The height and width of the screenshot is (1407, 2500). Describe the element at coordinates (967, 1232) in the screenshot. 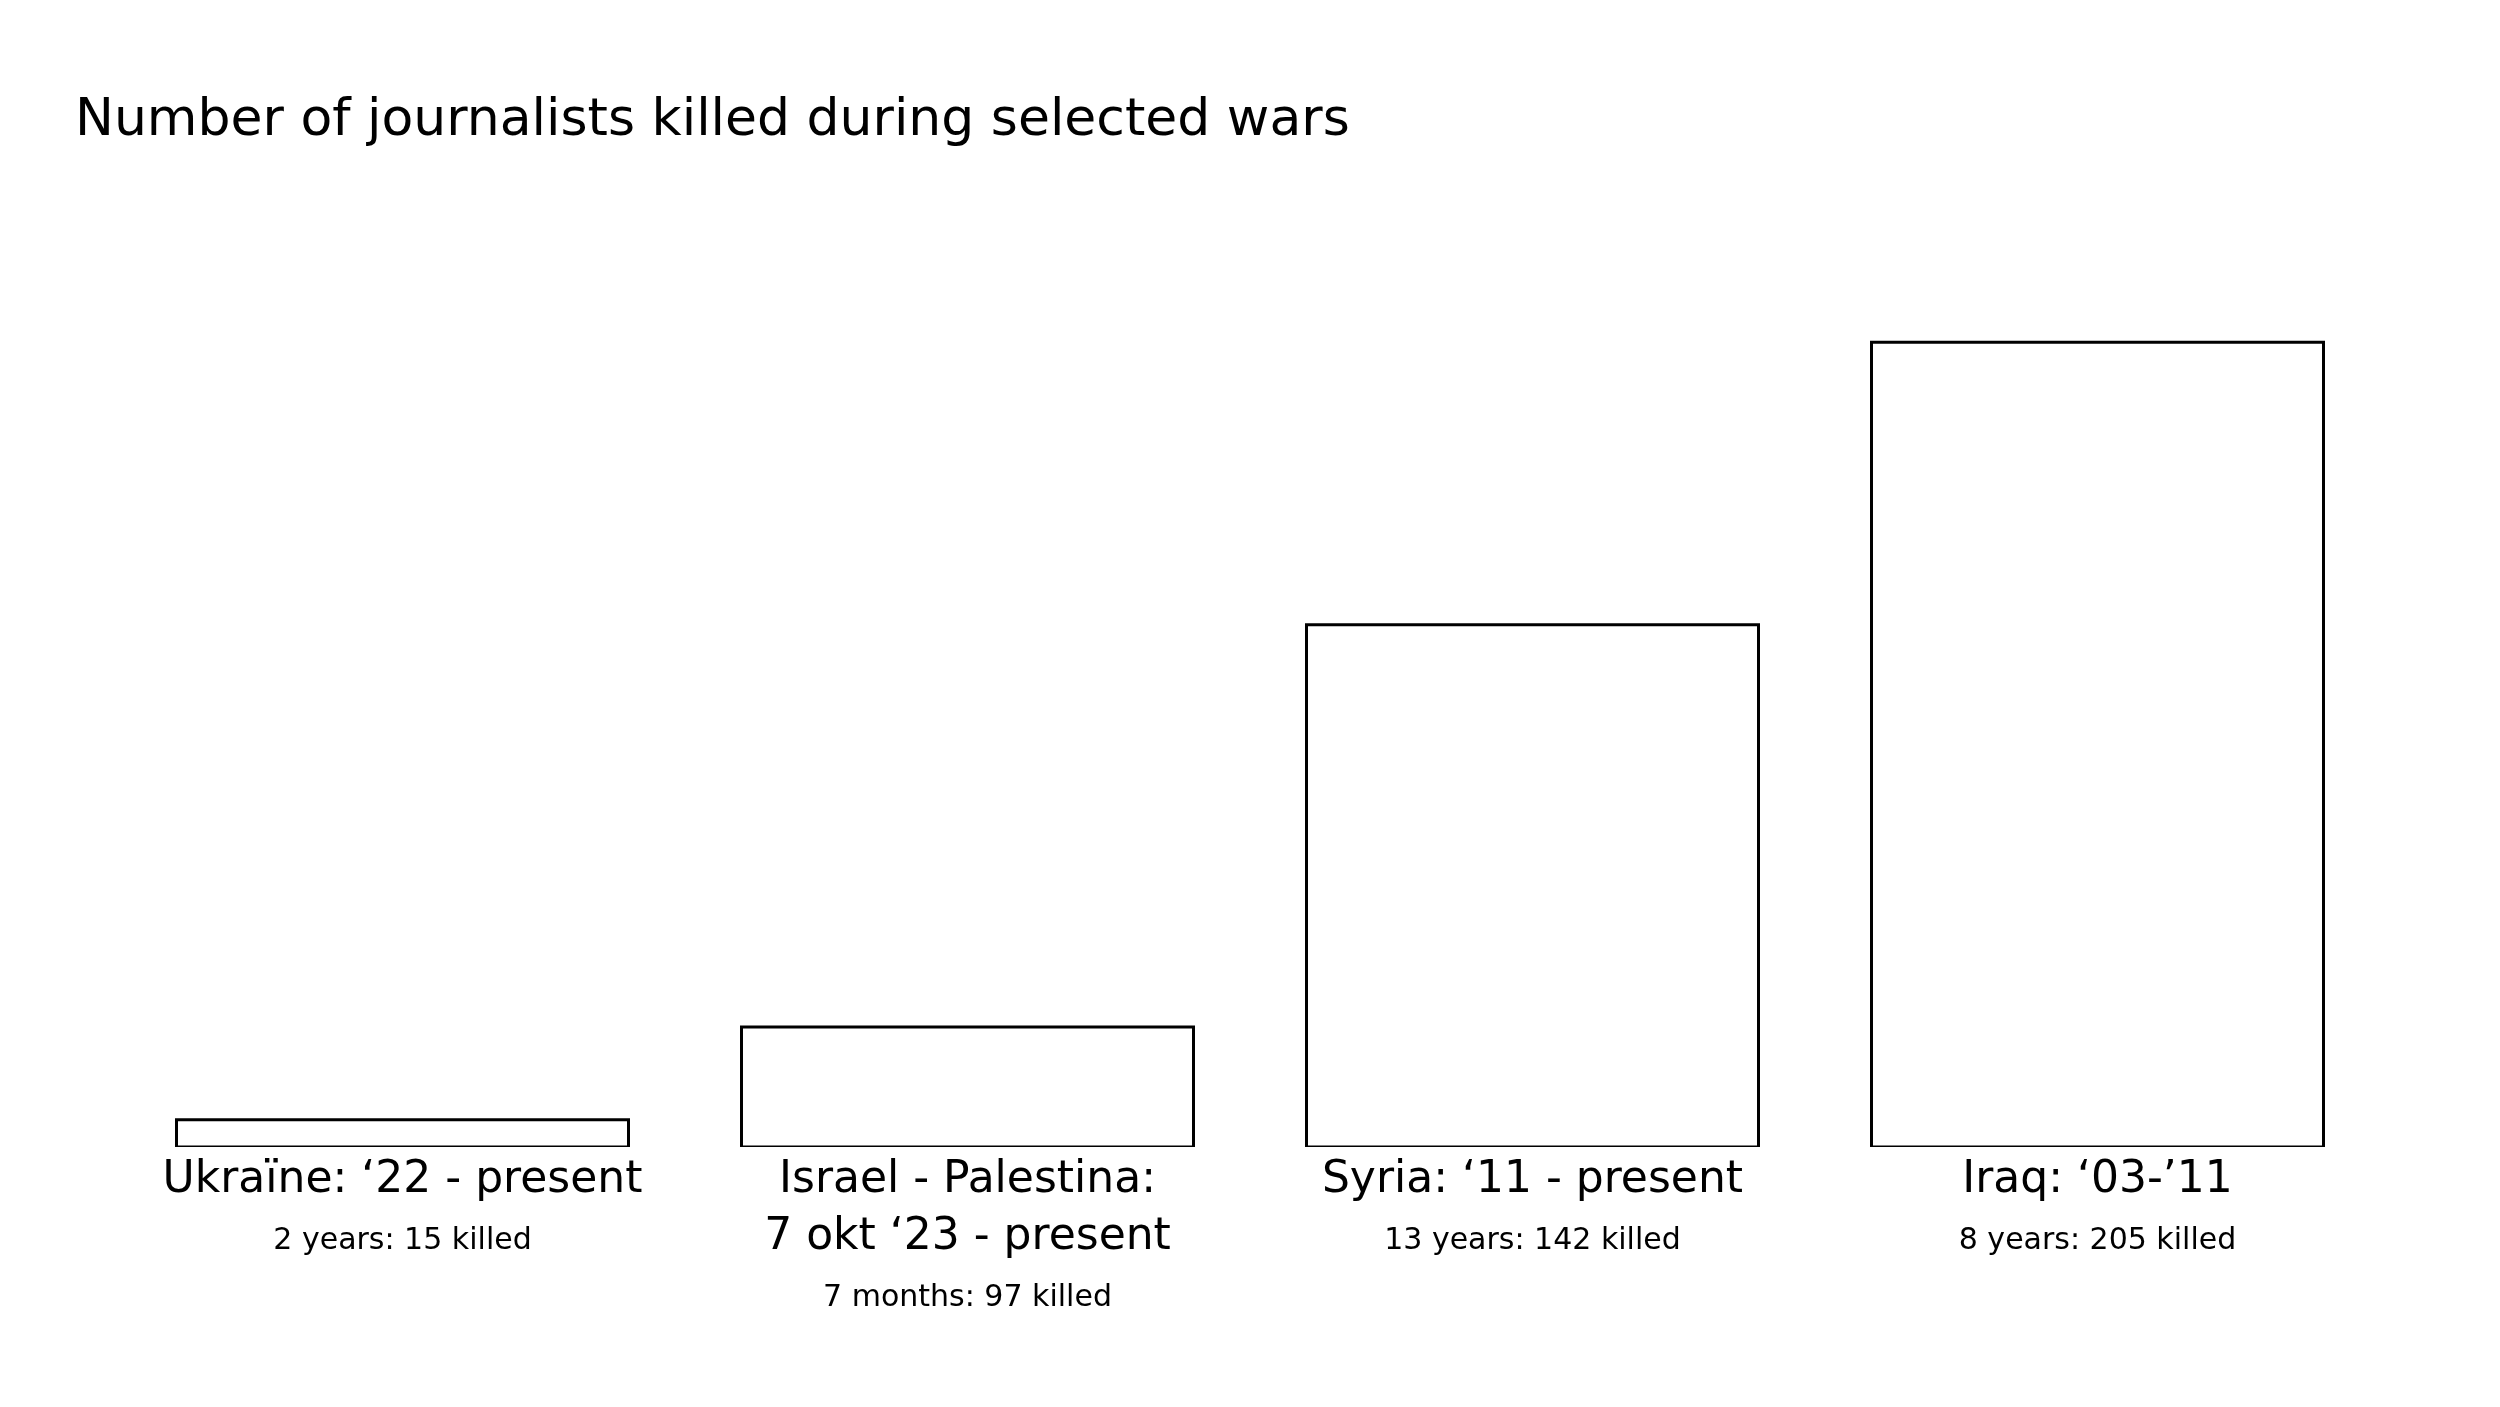

I see `x-tick-label: Israel - Palestina: 7 okt ‘23 - present 7 months: 97 killed` at that location.